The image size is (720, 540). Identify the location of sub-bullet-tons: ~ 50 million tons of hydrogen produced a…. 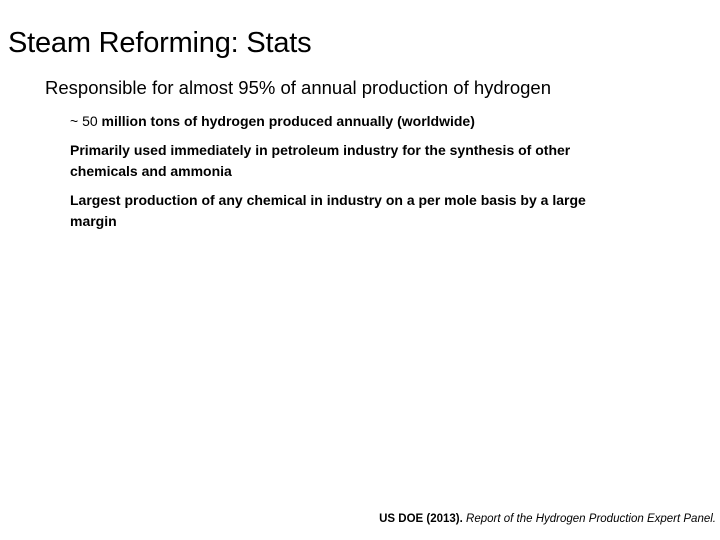
(370, 121).